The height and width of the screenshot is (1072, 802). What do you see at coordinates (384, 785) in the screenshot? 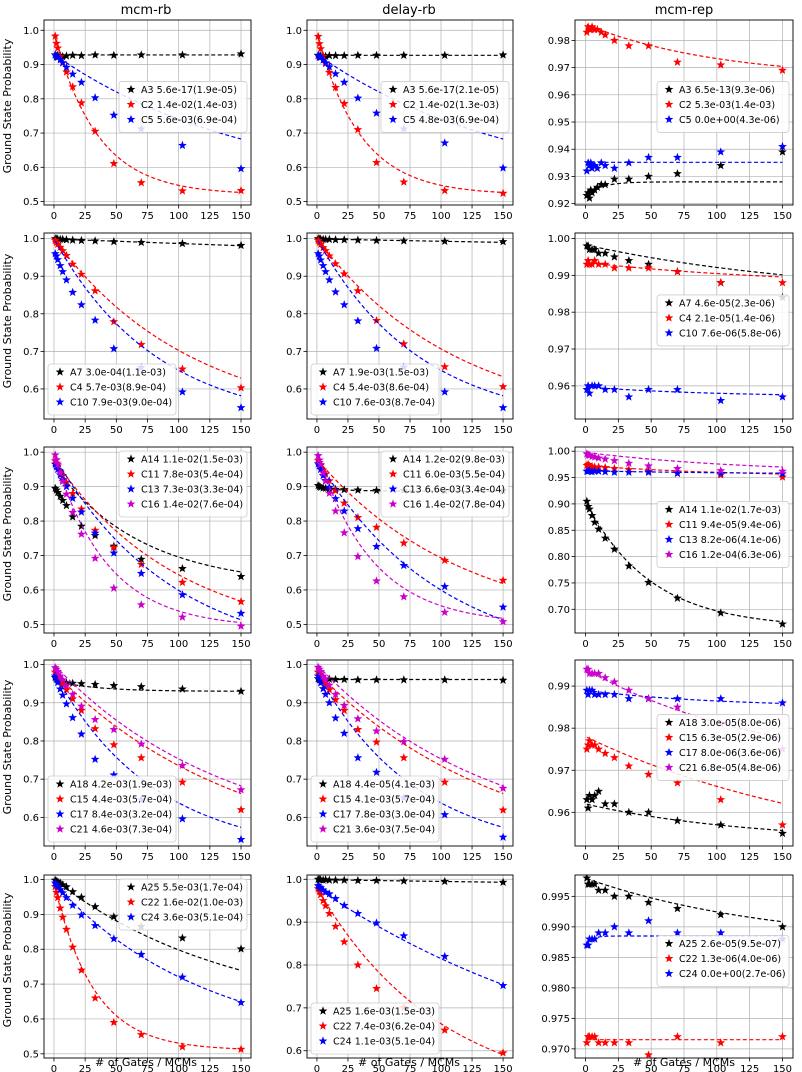
I see `legend-label: A18 4.4e-05(4.1e-03)` at bounding box center [384, 785].